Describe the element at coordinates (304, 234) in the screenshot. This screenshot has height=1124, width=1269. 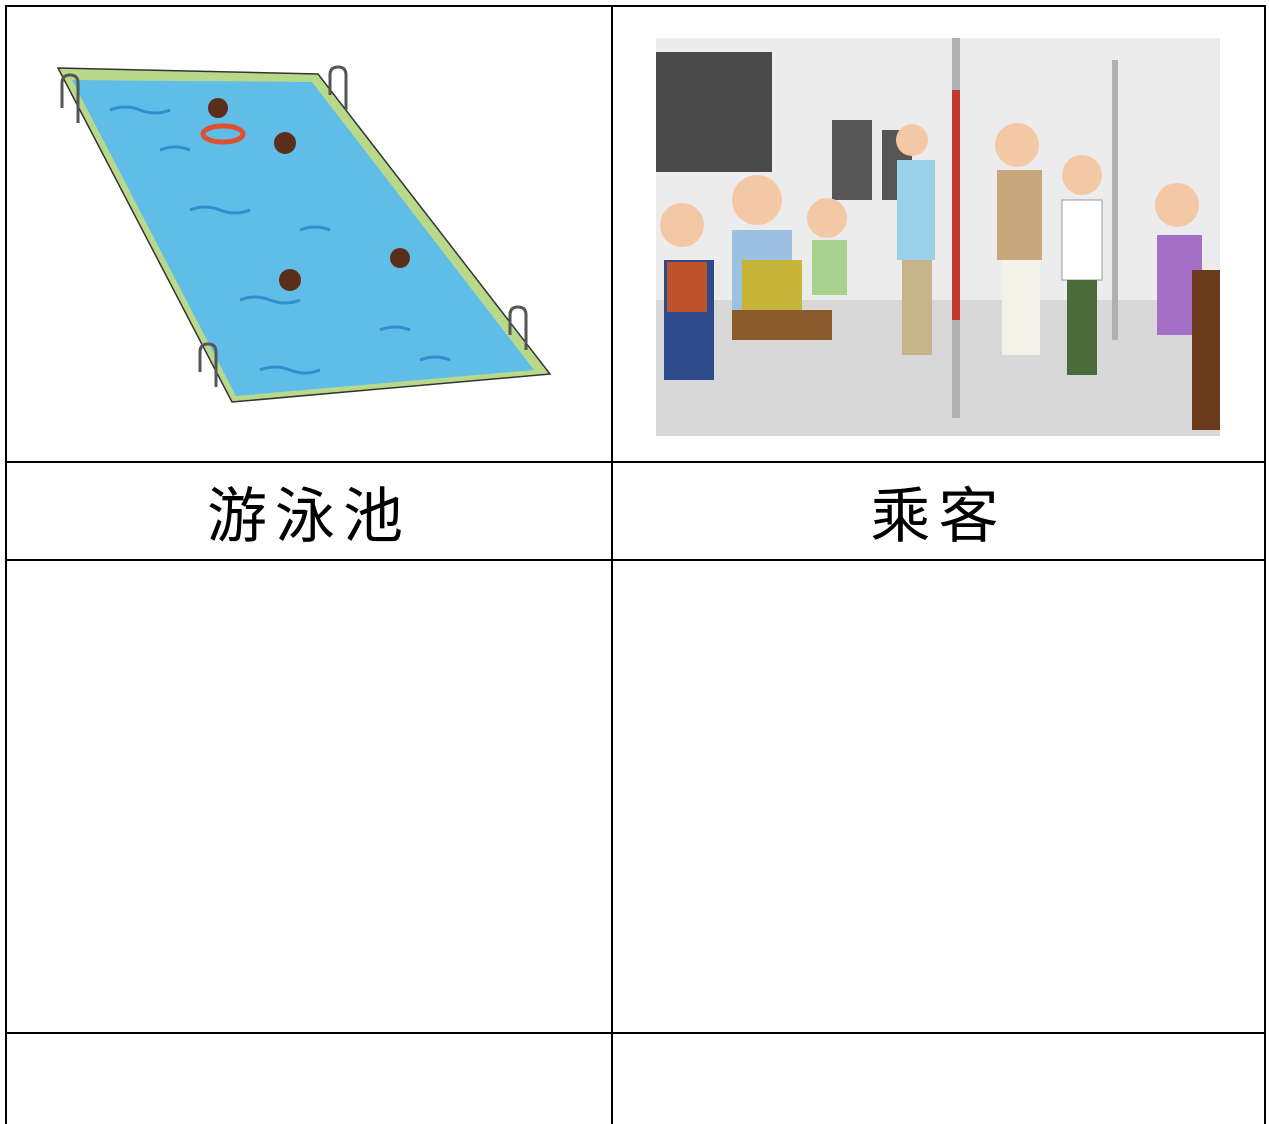
I see `pool-illustration` at that location.